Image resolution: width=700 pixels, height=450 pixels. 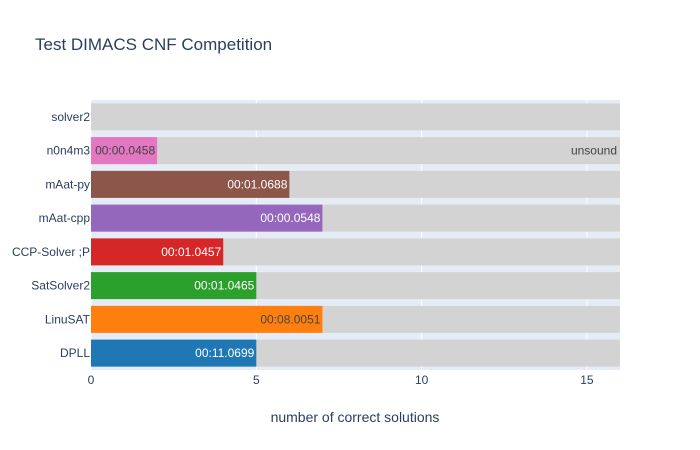 What do you see at coordinates (290, 218) in the screenshot?
I see `bar-label-4: 00:00.0548` at bounding box center [290, 218].